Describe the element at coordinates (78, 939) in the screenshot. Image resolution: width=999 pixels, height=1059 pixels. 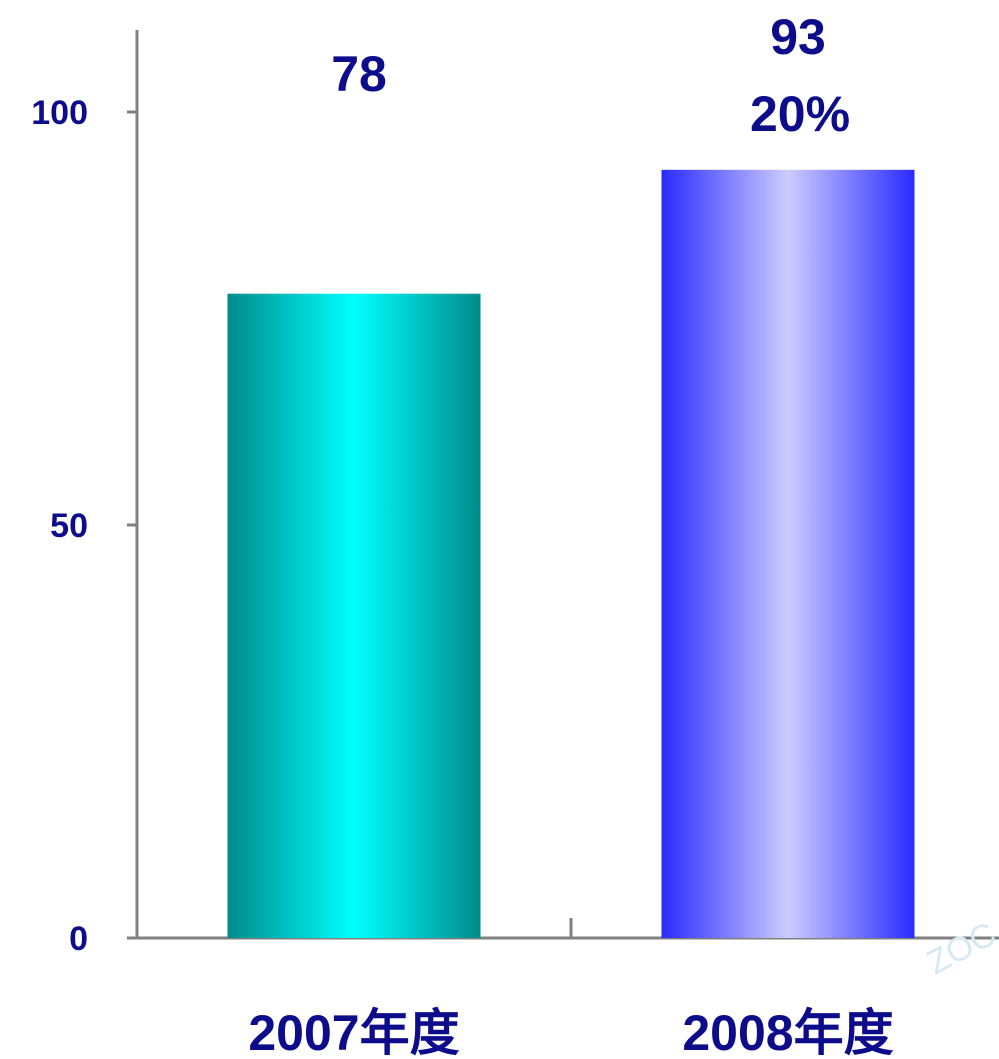
I see `y-tick-label: 0` at that location.